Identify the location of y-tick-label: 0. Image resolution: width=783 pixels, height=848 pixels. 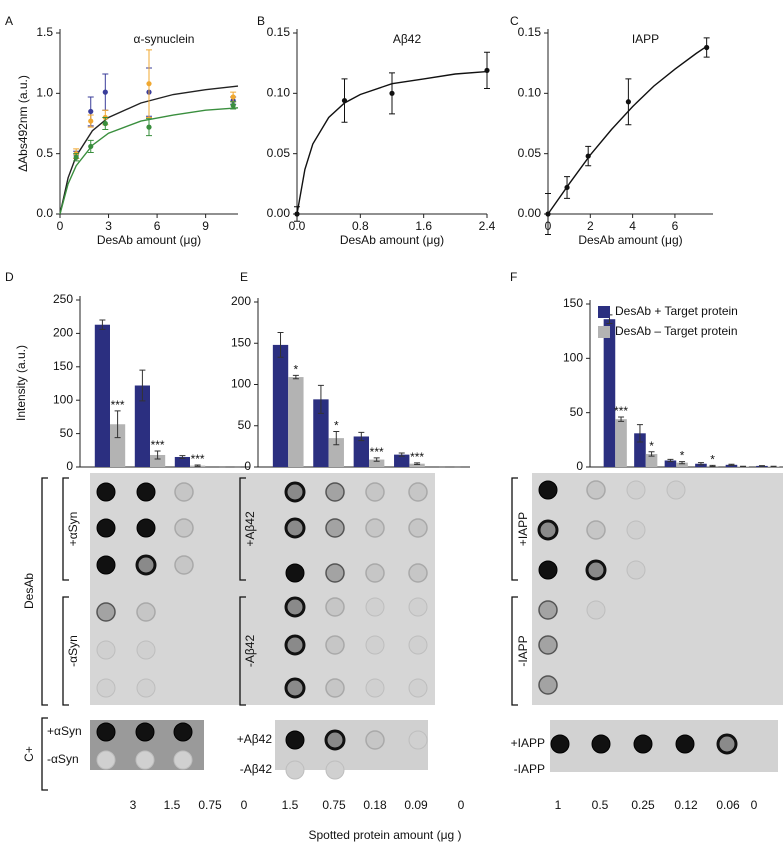
(579, 466).